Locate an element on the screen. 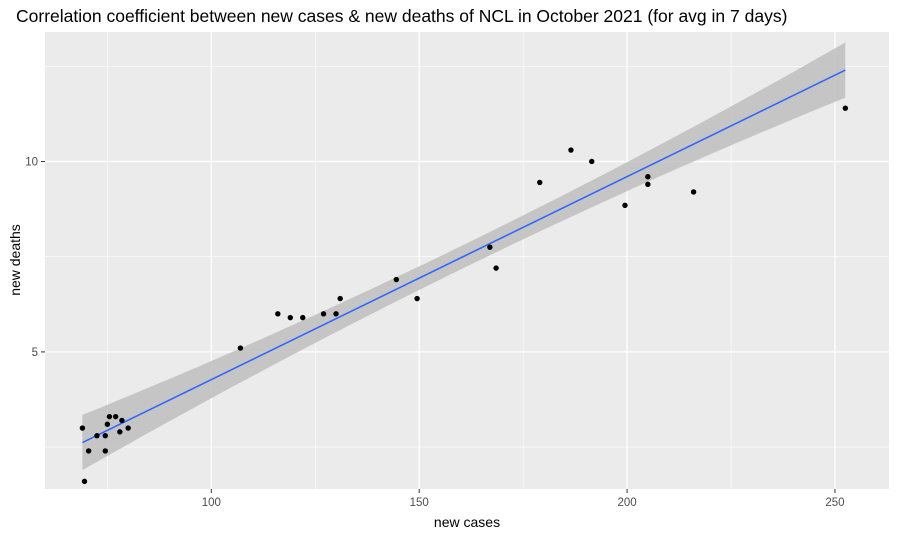  y-axis-title: new deaths is located at coordinates (15, 260).